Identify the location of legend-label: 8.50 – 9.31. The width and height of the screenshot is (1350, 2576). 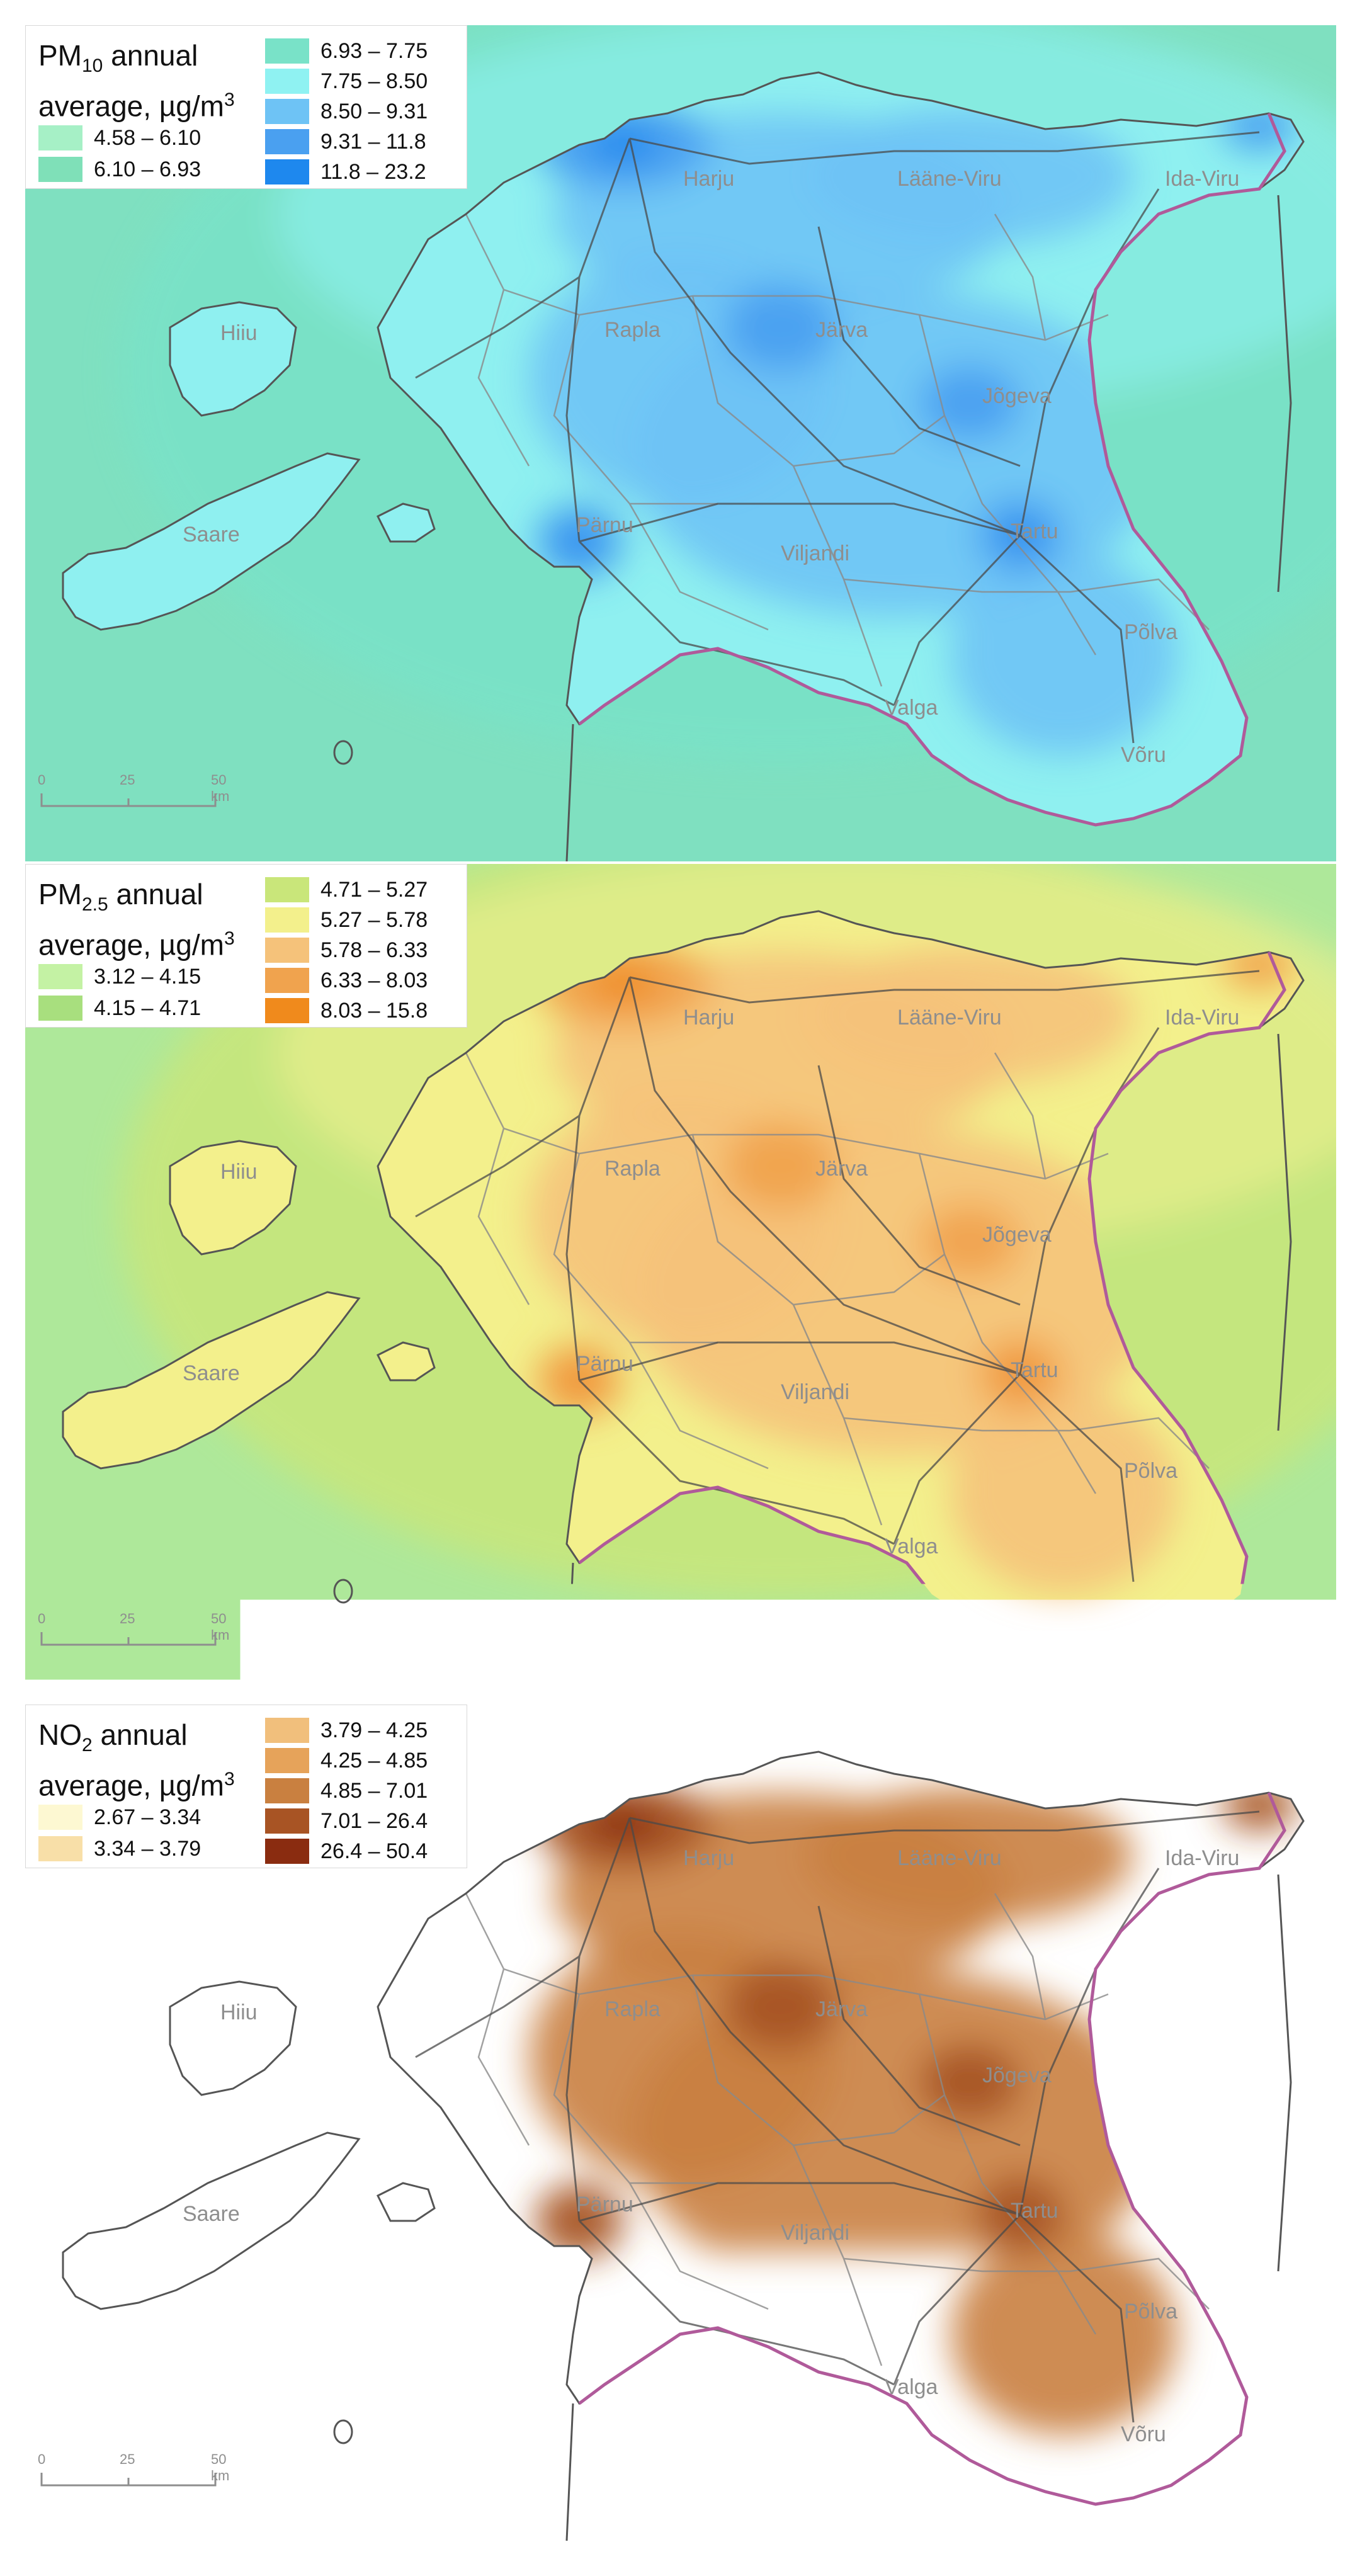
(374, 111).